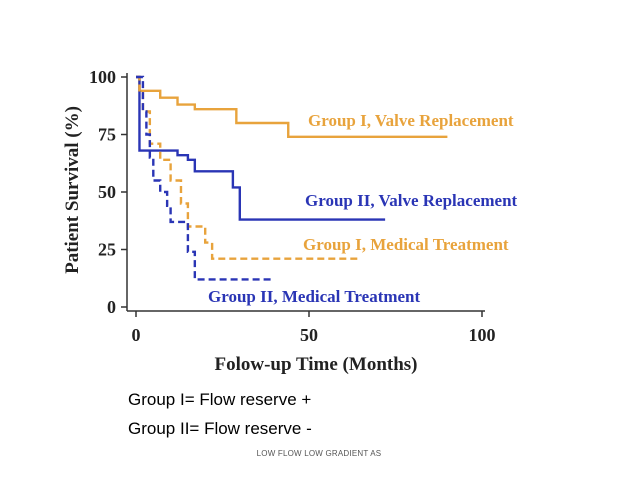 The image size is (638, 479). What do you see at coordinates (411, 120) in the screenshot?
I see `series-label-group1-valve: Group I, Valve Replacement` at bounding box center [411, 120].